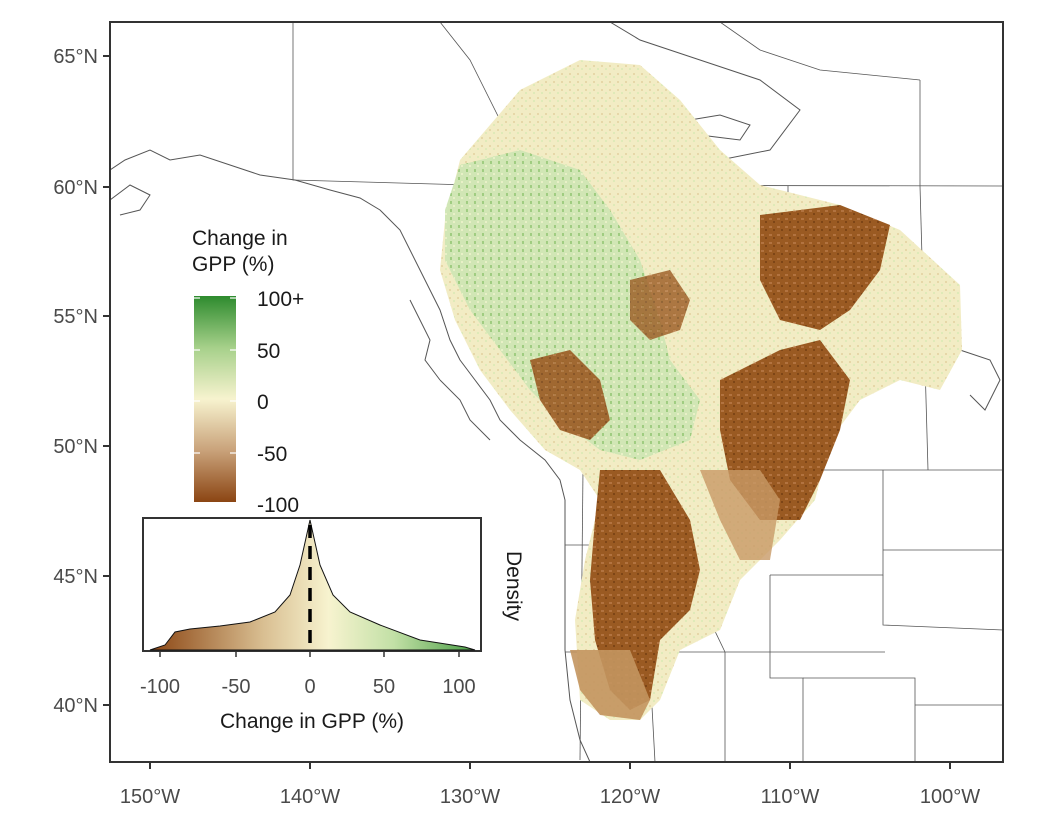 This screenshot has width=1038, height=831. Describe the element at coordinates (75, 57) in the screenshot. I see `lat-tick-label: 65°N` at that location.